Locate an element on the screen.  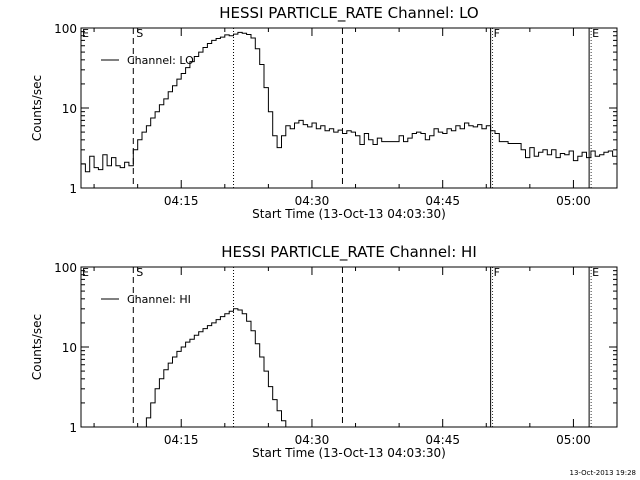
timestamp-stamp: 13-Oct-2013 19:28 is located at coordinates (603, 473).